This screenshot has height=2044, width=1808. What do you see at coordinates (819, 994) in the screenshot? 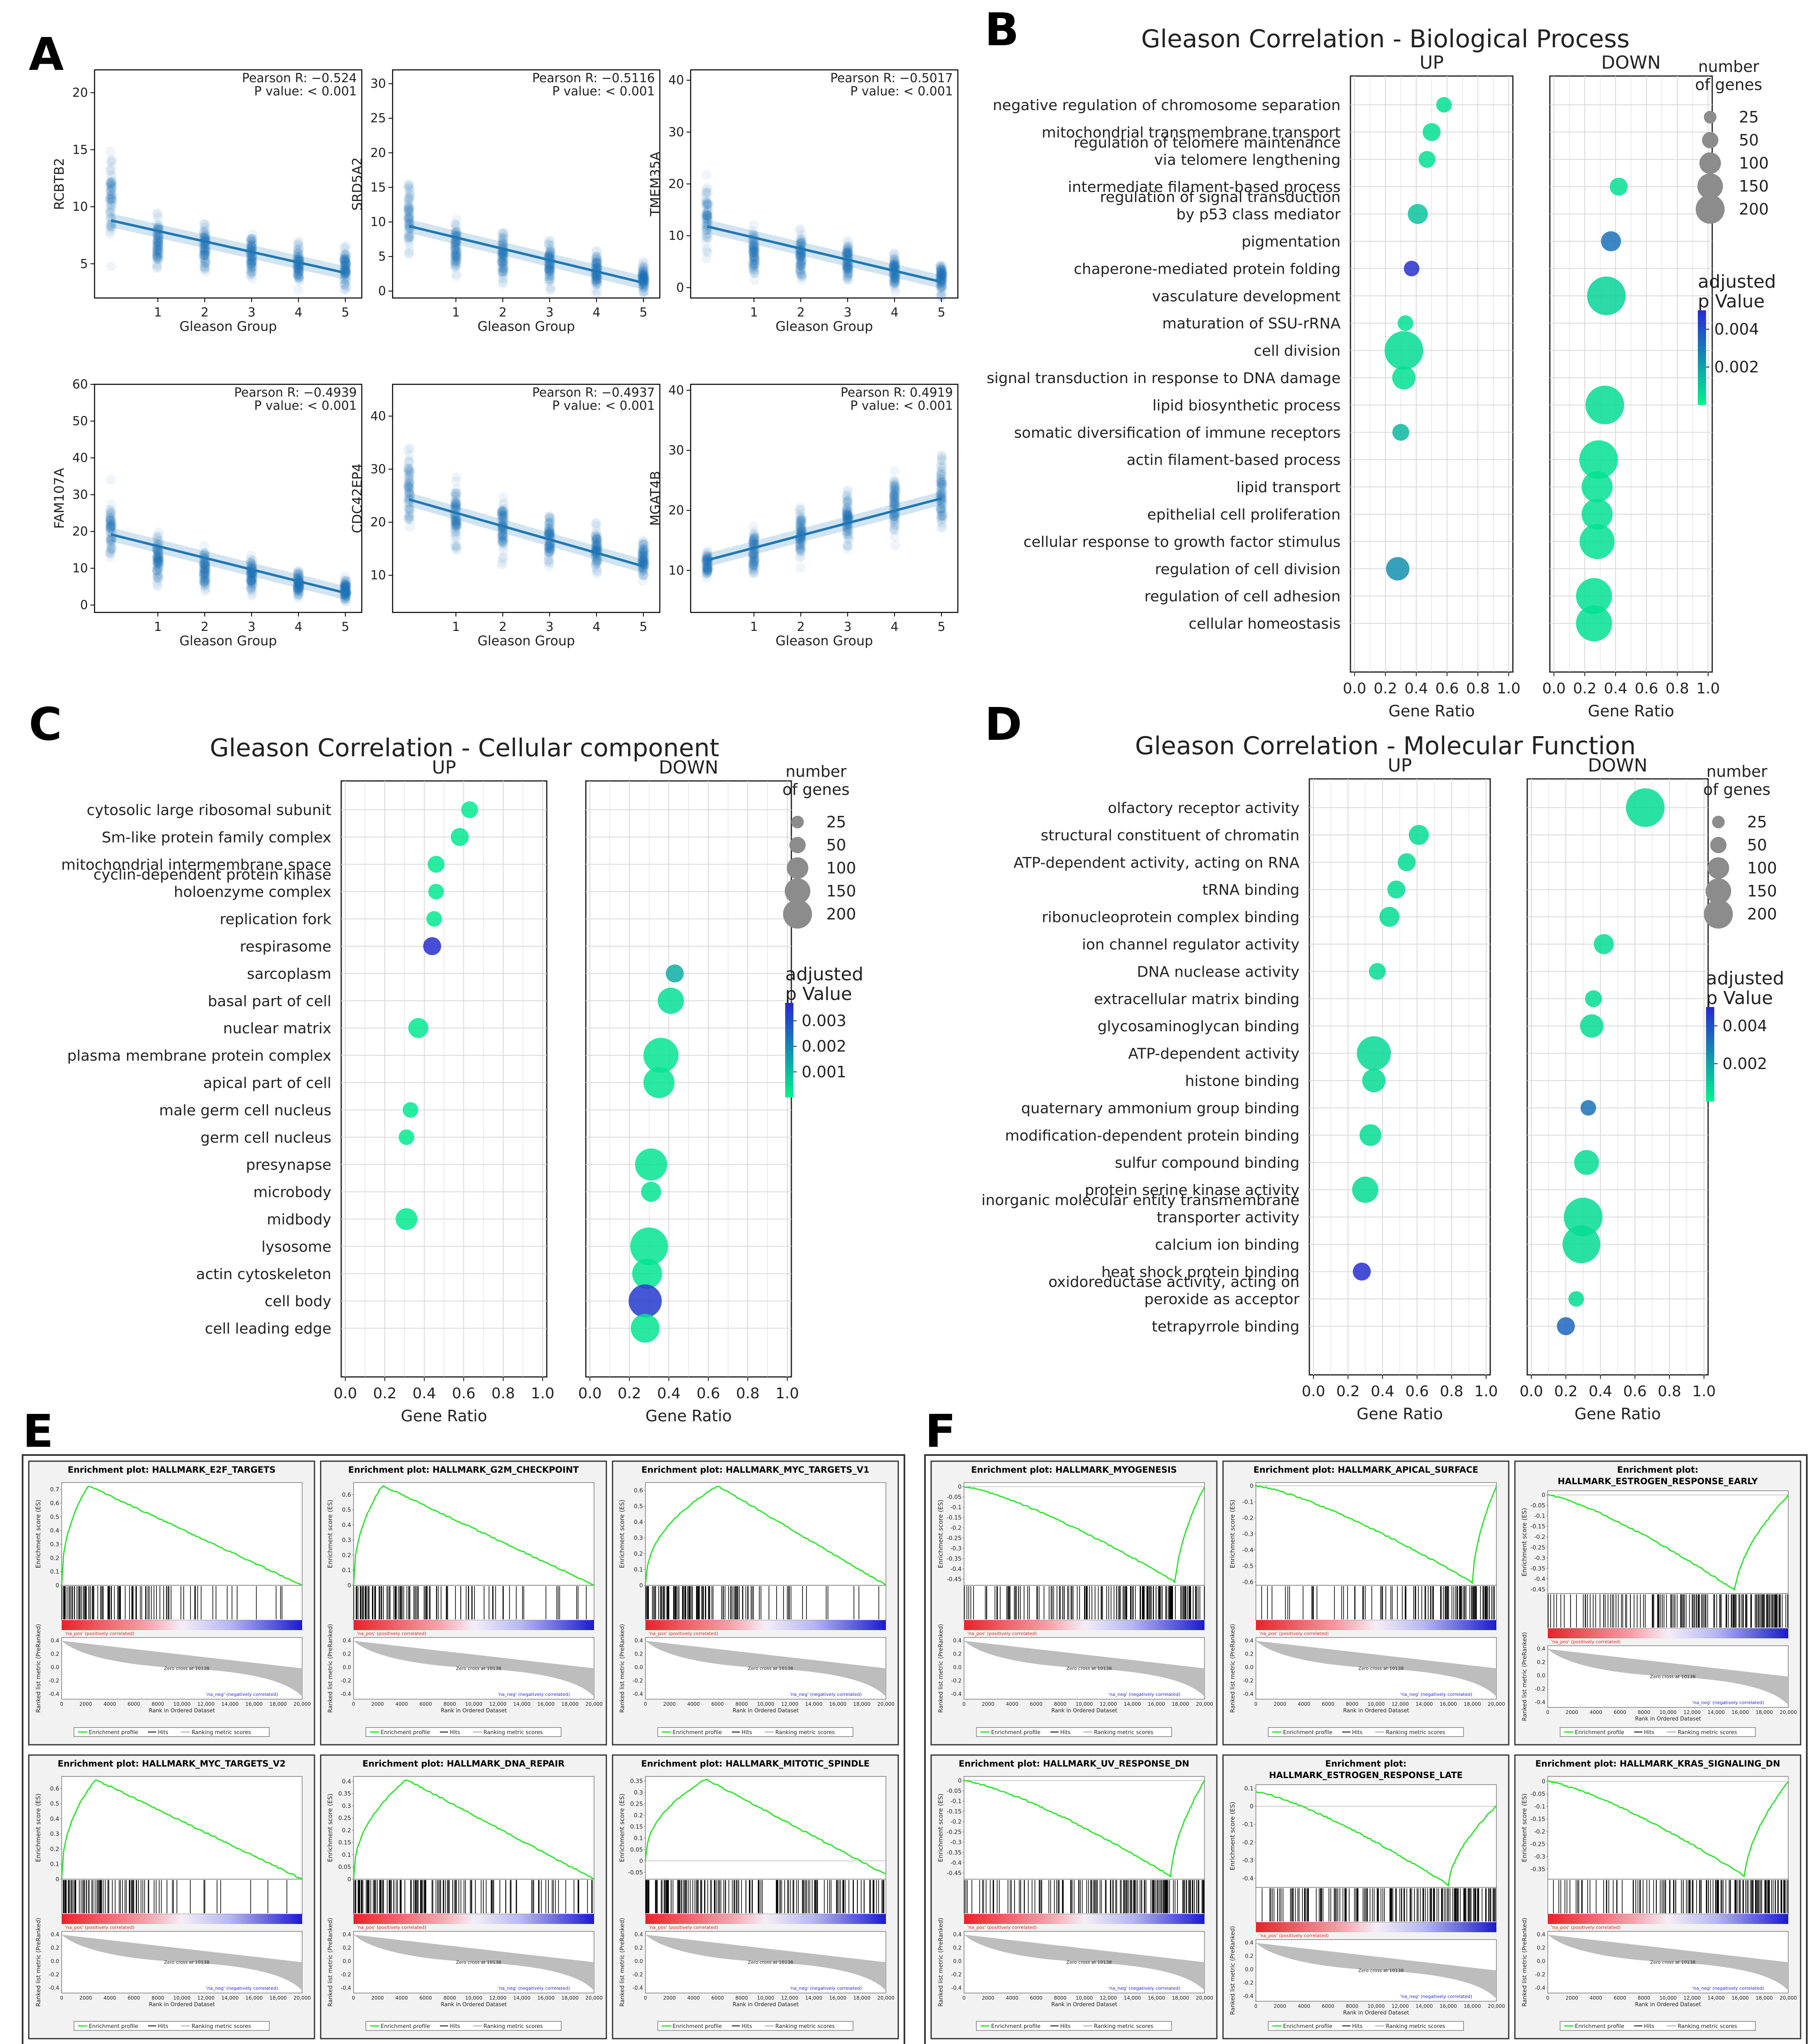
I see `legend-title: p Value` at bounding box center [819, 994].